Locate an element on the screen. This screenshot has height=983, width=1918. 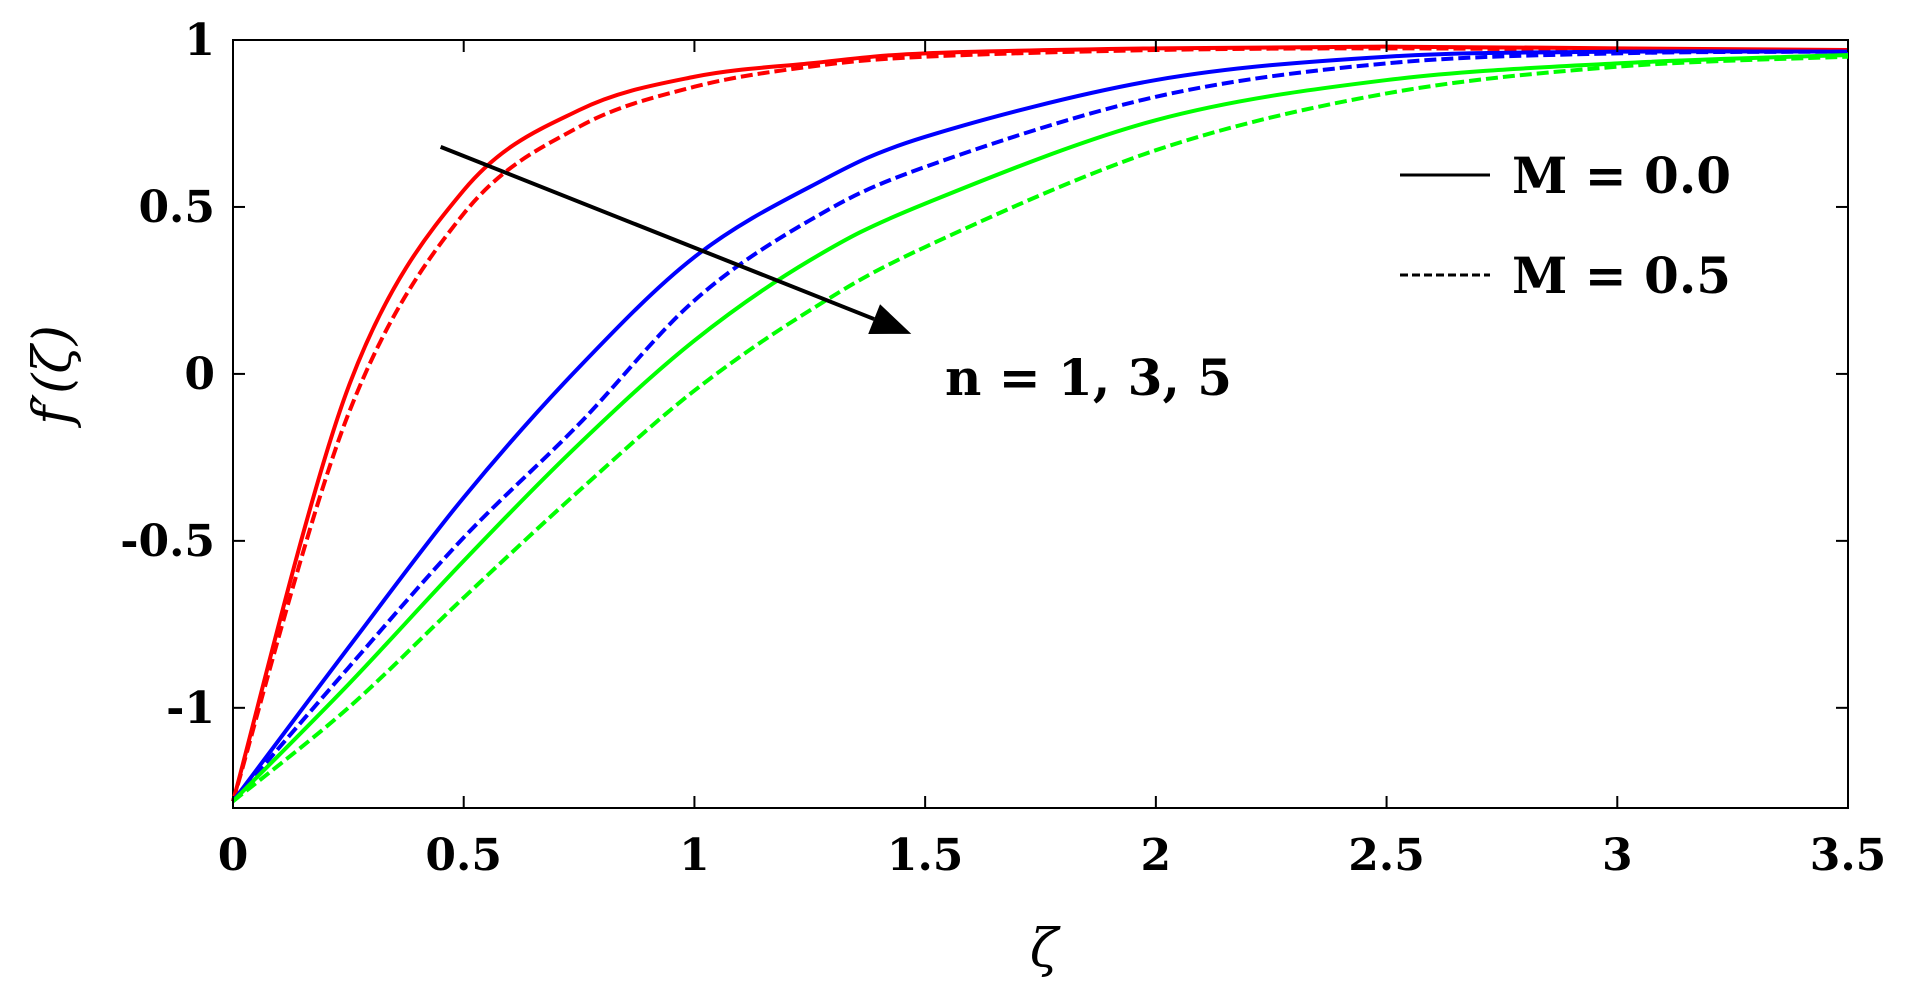
annotation: n = 1, 3, 5 is located at coordinates (835, 275).